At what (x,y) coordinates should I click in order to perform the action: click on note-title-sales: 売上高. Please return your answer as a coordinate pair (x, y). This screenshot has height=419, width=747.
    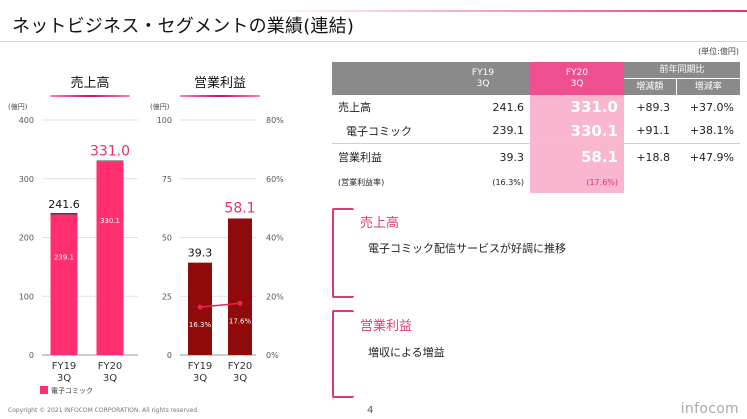
    Looking at the image, I should click on (380, 223).